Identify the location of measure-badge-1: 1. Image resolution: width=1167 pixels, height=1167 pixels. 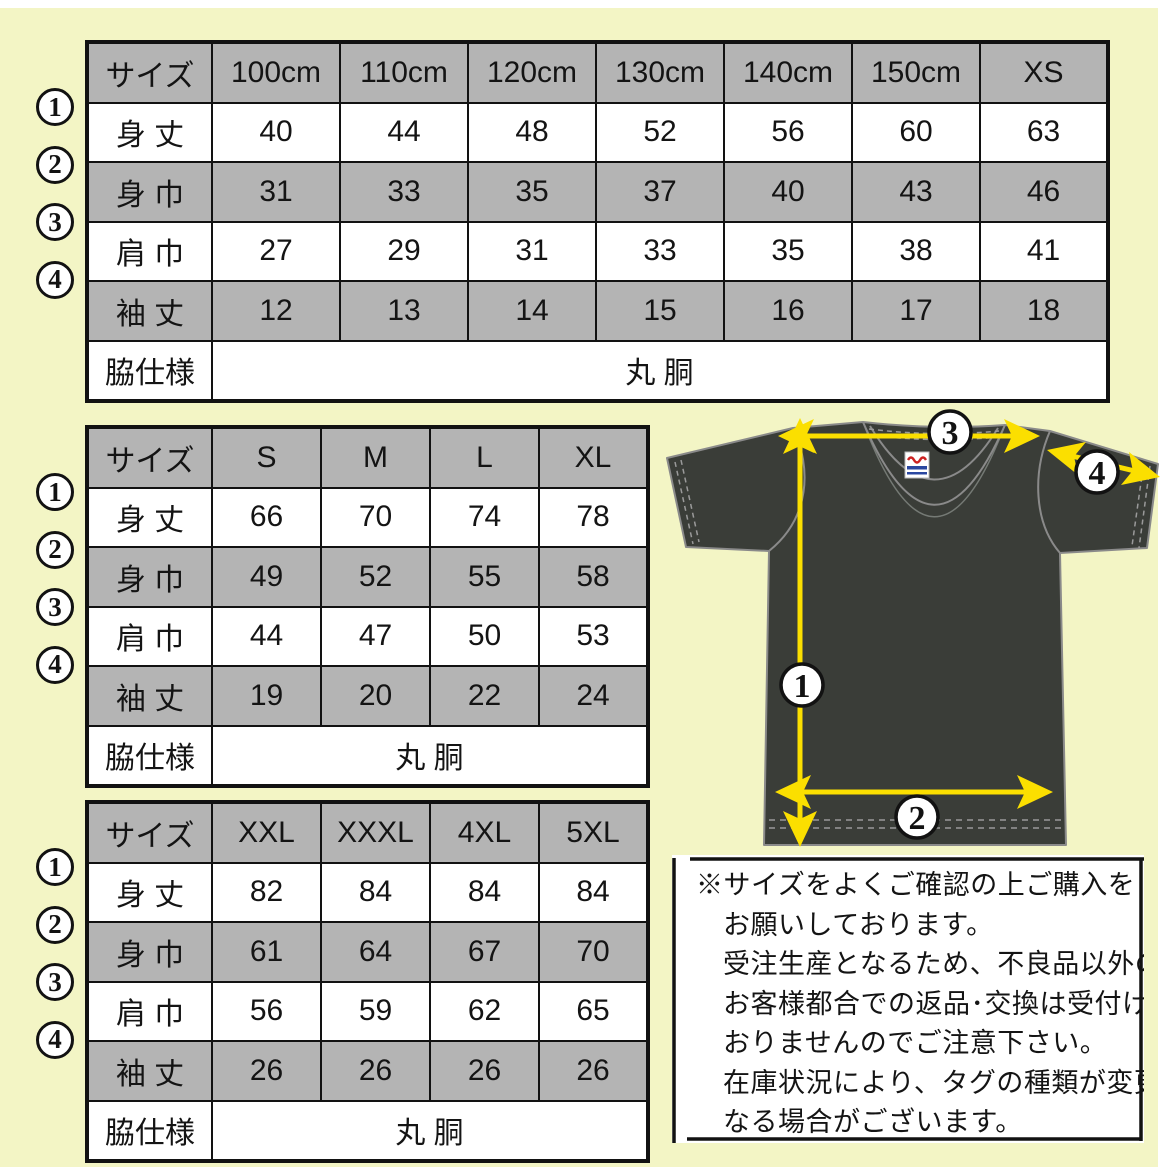
(802, 685).